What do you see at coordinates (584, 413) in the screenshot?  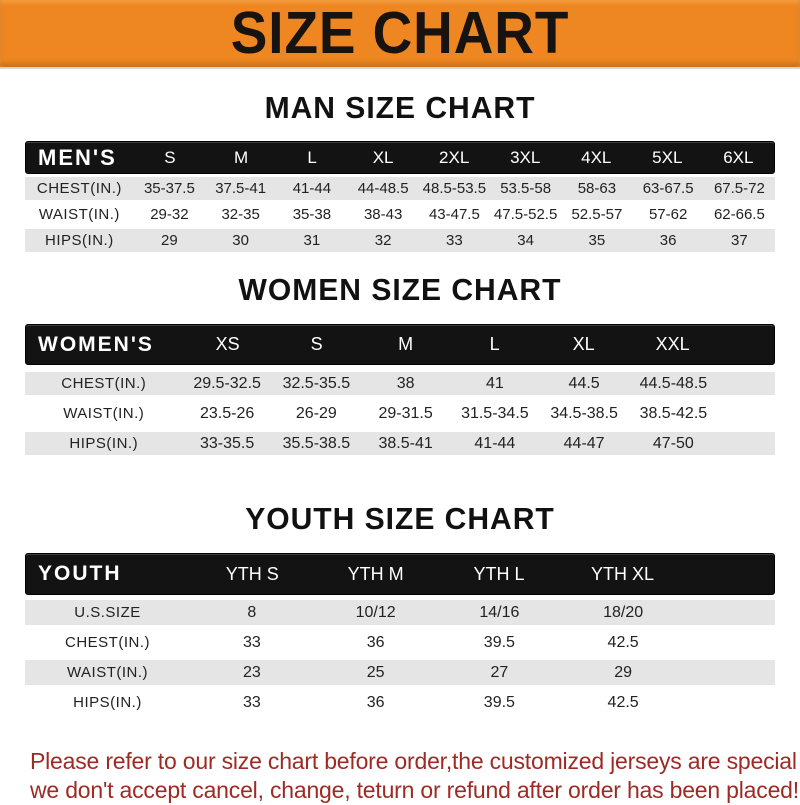 I see `women-value-cell: 34.5-38.5` at bounding box center [584, 413].